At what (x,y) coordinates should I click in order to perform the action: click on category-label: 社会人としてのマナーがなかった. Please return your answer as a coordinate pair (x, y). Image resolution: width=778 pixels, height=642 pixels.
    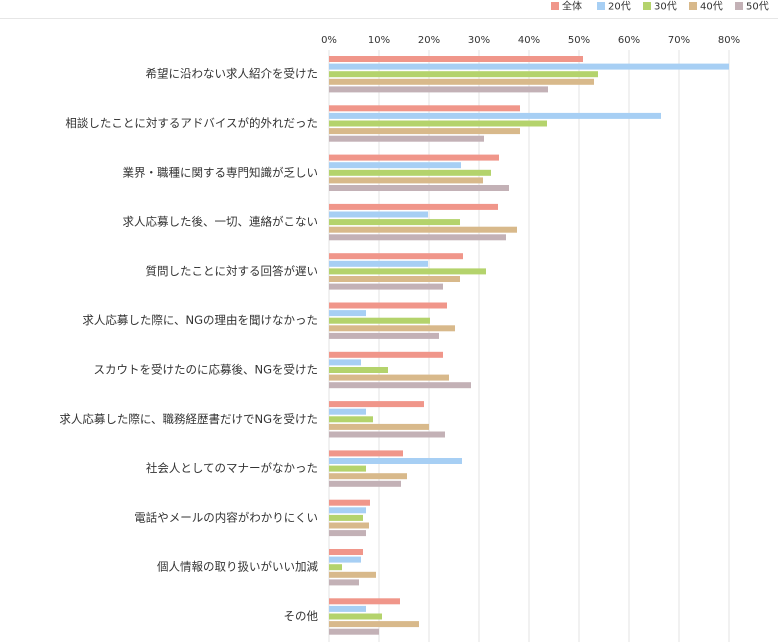
    Looking at the image, I should click on (232, 468).